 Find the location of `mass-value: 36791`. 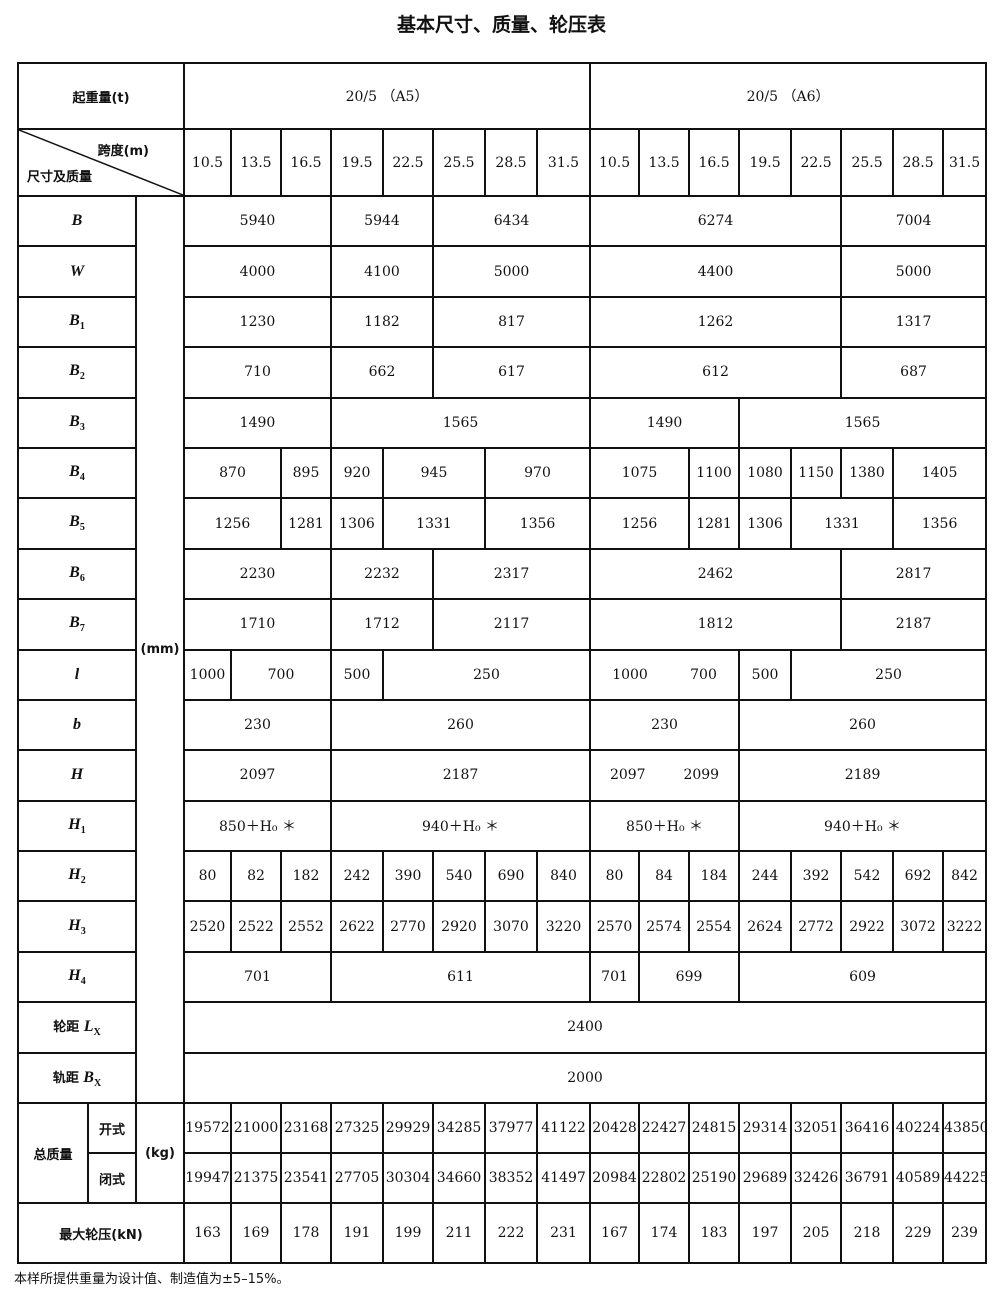

mass-value: 36791 is located at coordinates (867, 1178).